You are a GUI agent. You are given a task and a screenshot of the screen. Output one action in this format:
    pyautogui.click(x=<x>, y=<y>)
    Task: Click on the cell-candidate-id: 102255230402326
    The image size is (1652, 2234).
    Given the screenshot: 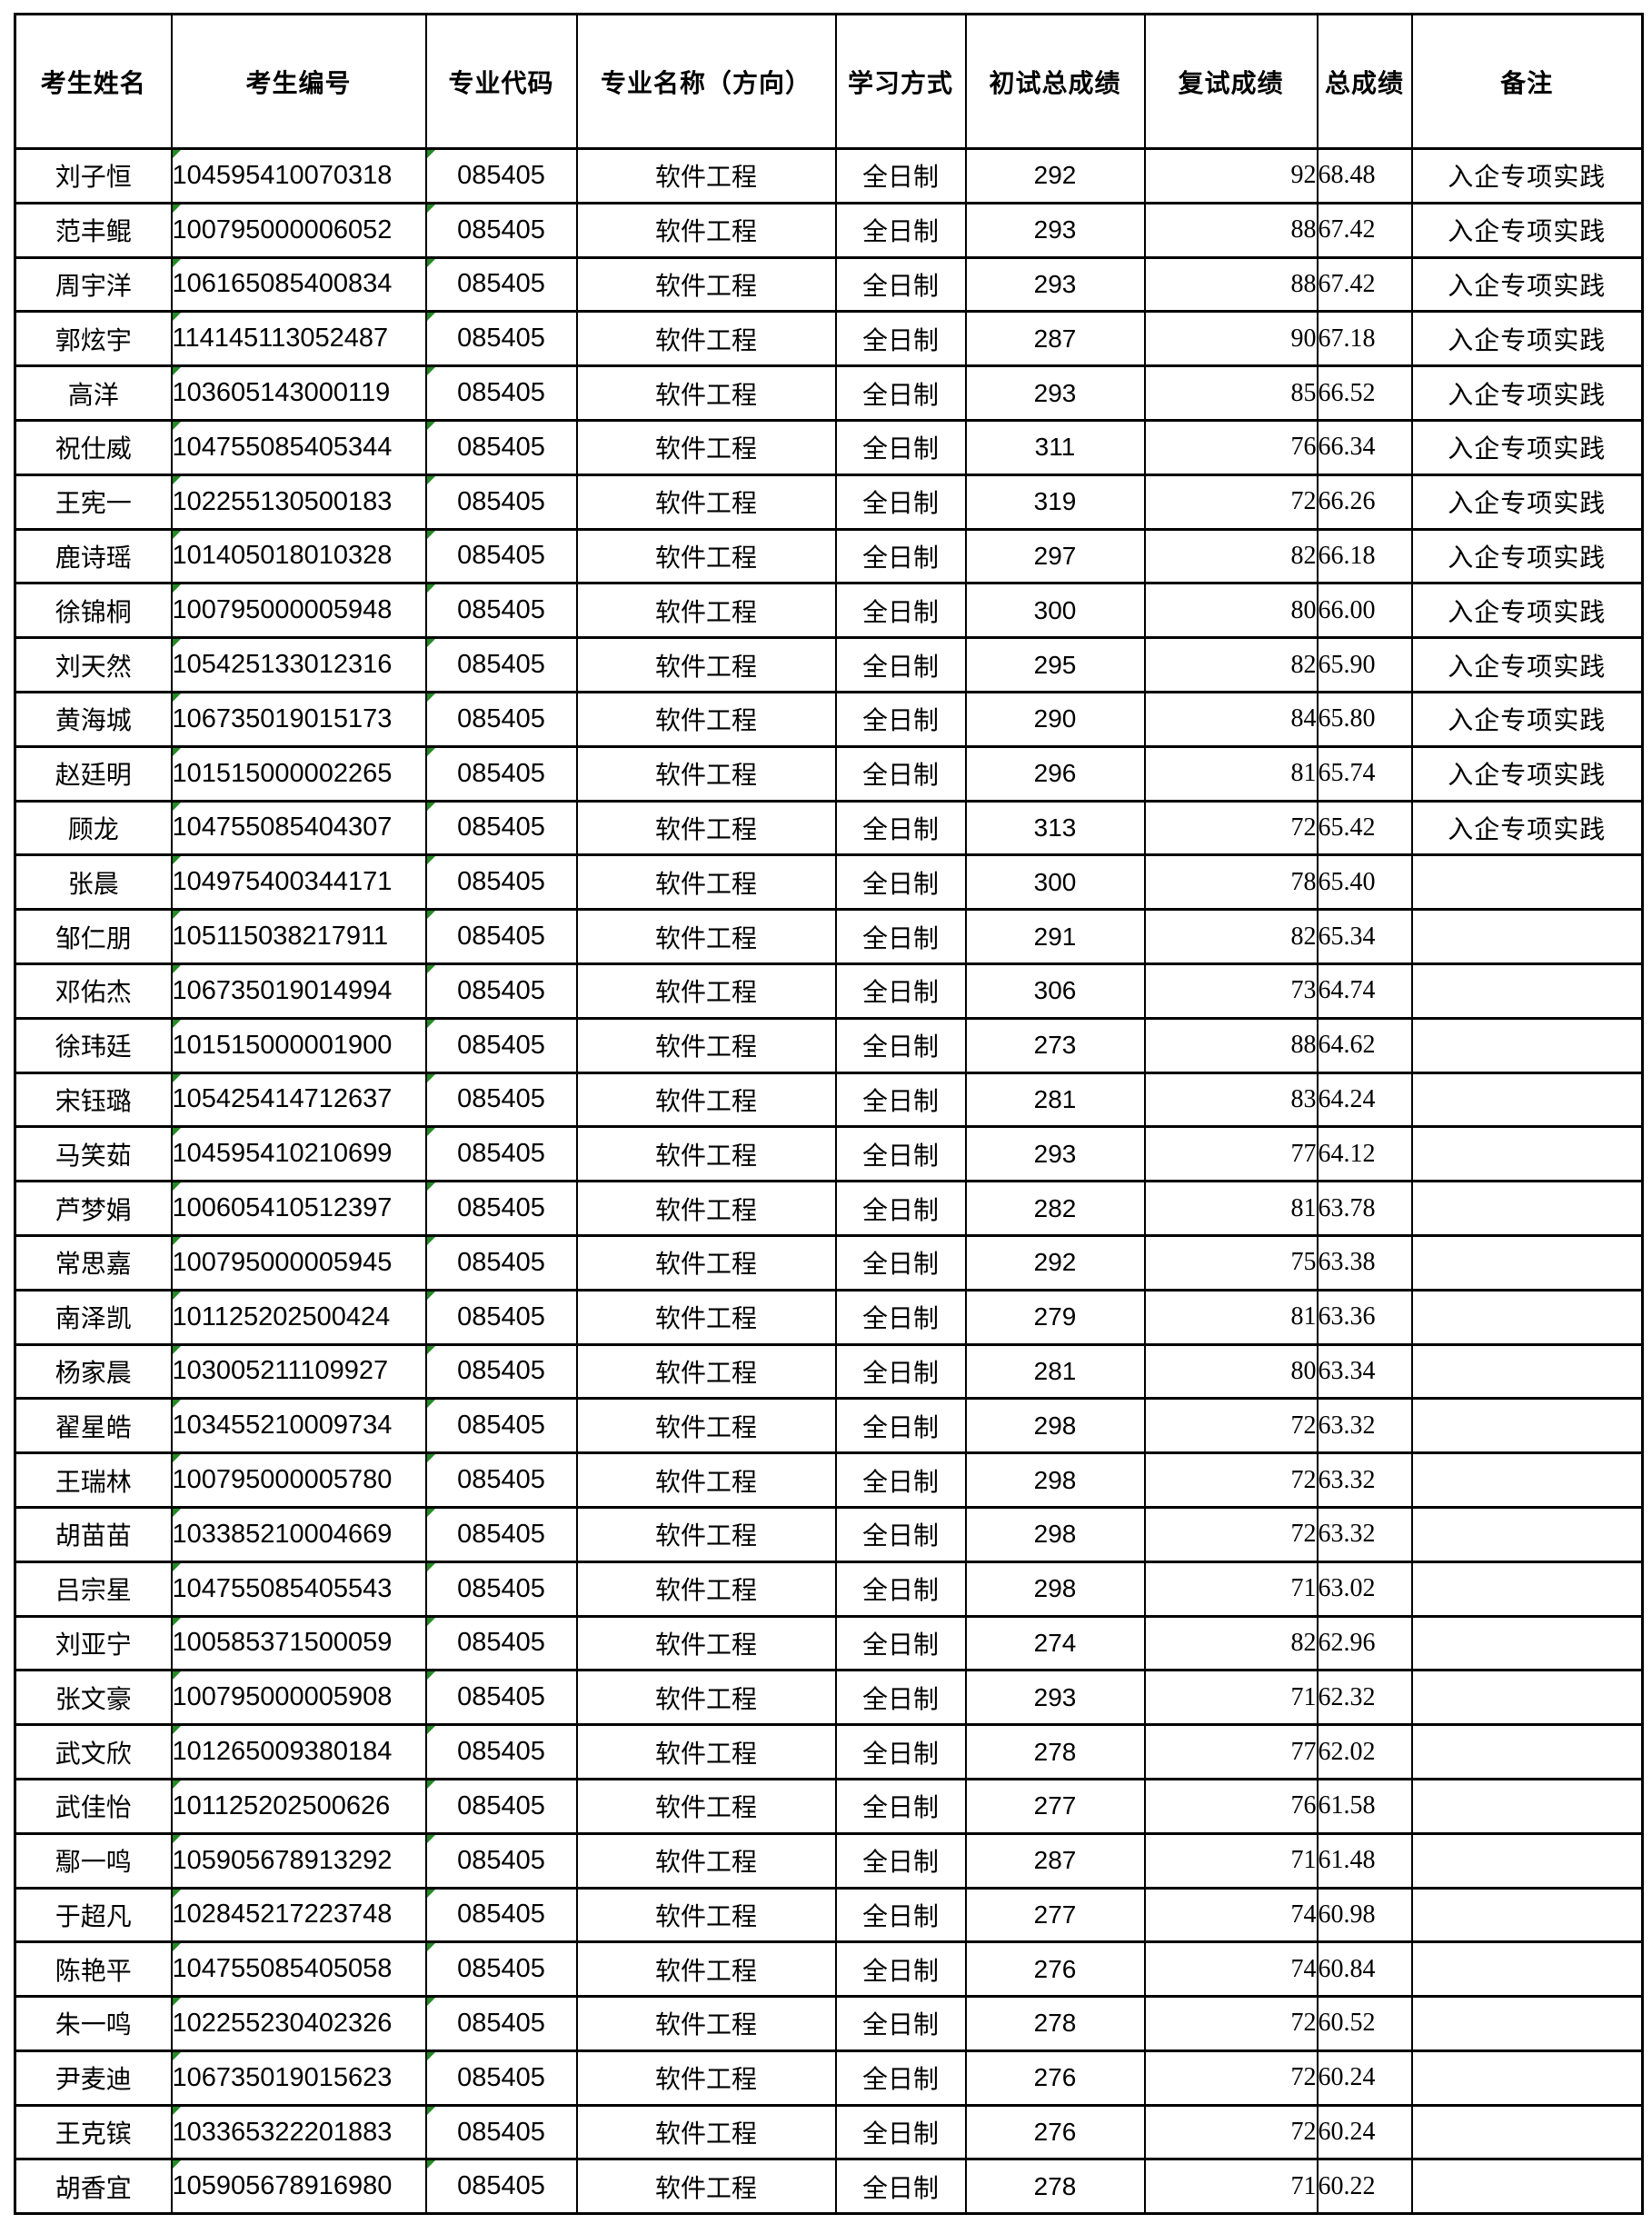 What is the action you would take?
    pyautogui.click(x=298, y=2024)
    